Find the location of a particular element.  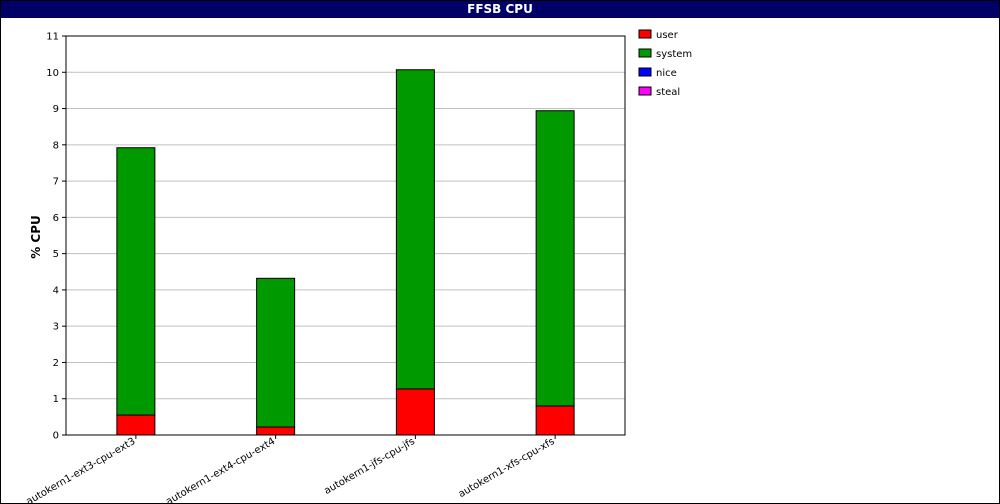

x-category-label: autokern1-ext4-cpu-ext4 is located at coordinates (220, 470).